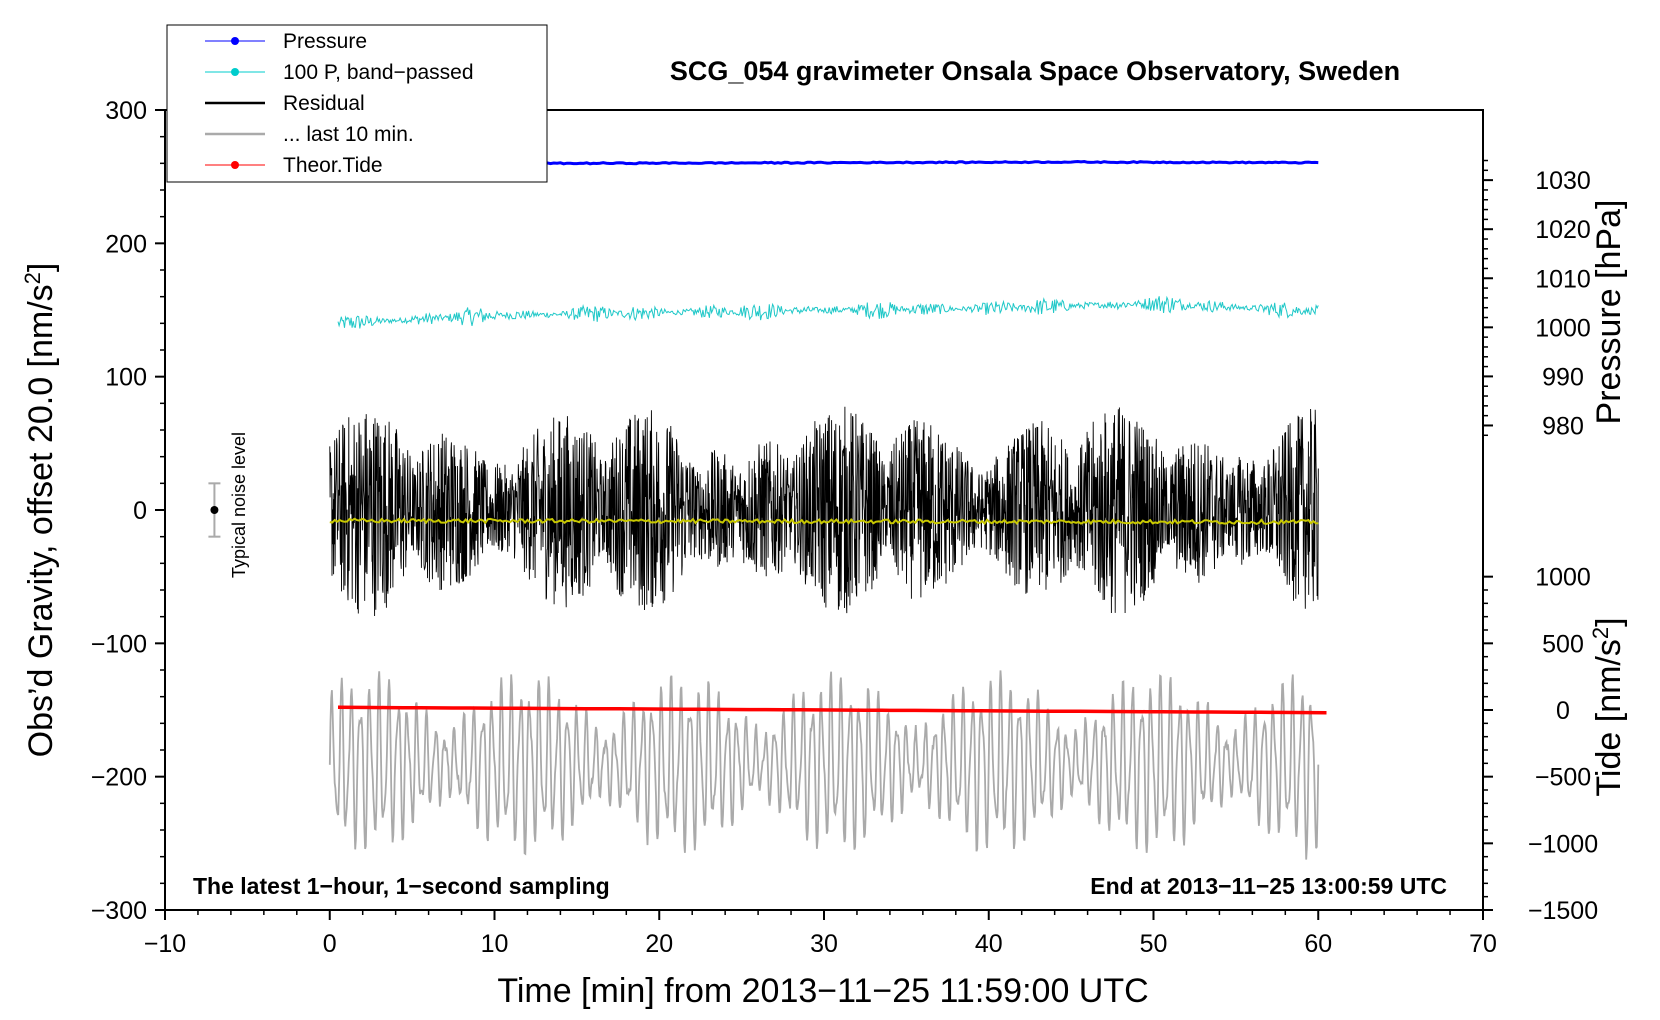  Describe the element at coordinates (495, 944) in the screenshot. I see `x-tick-label: 10` at that location.